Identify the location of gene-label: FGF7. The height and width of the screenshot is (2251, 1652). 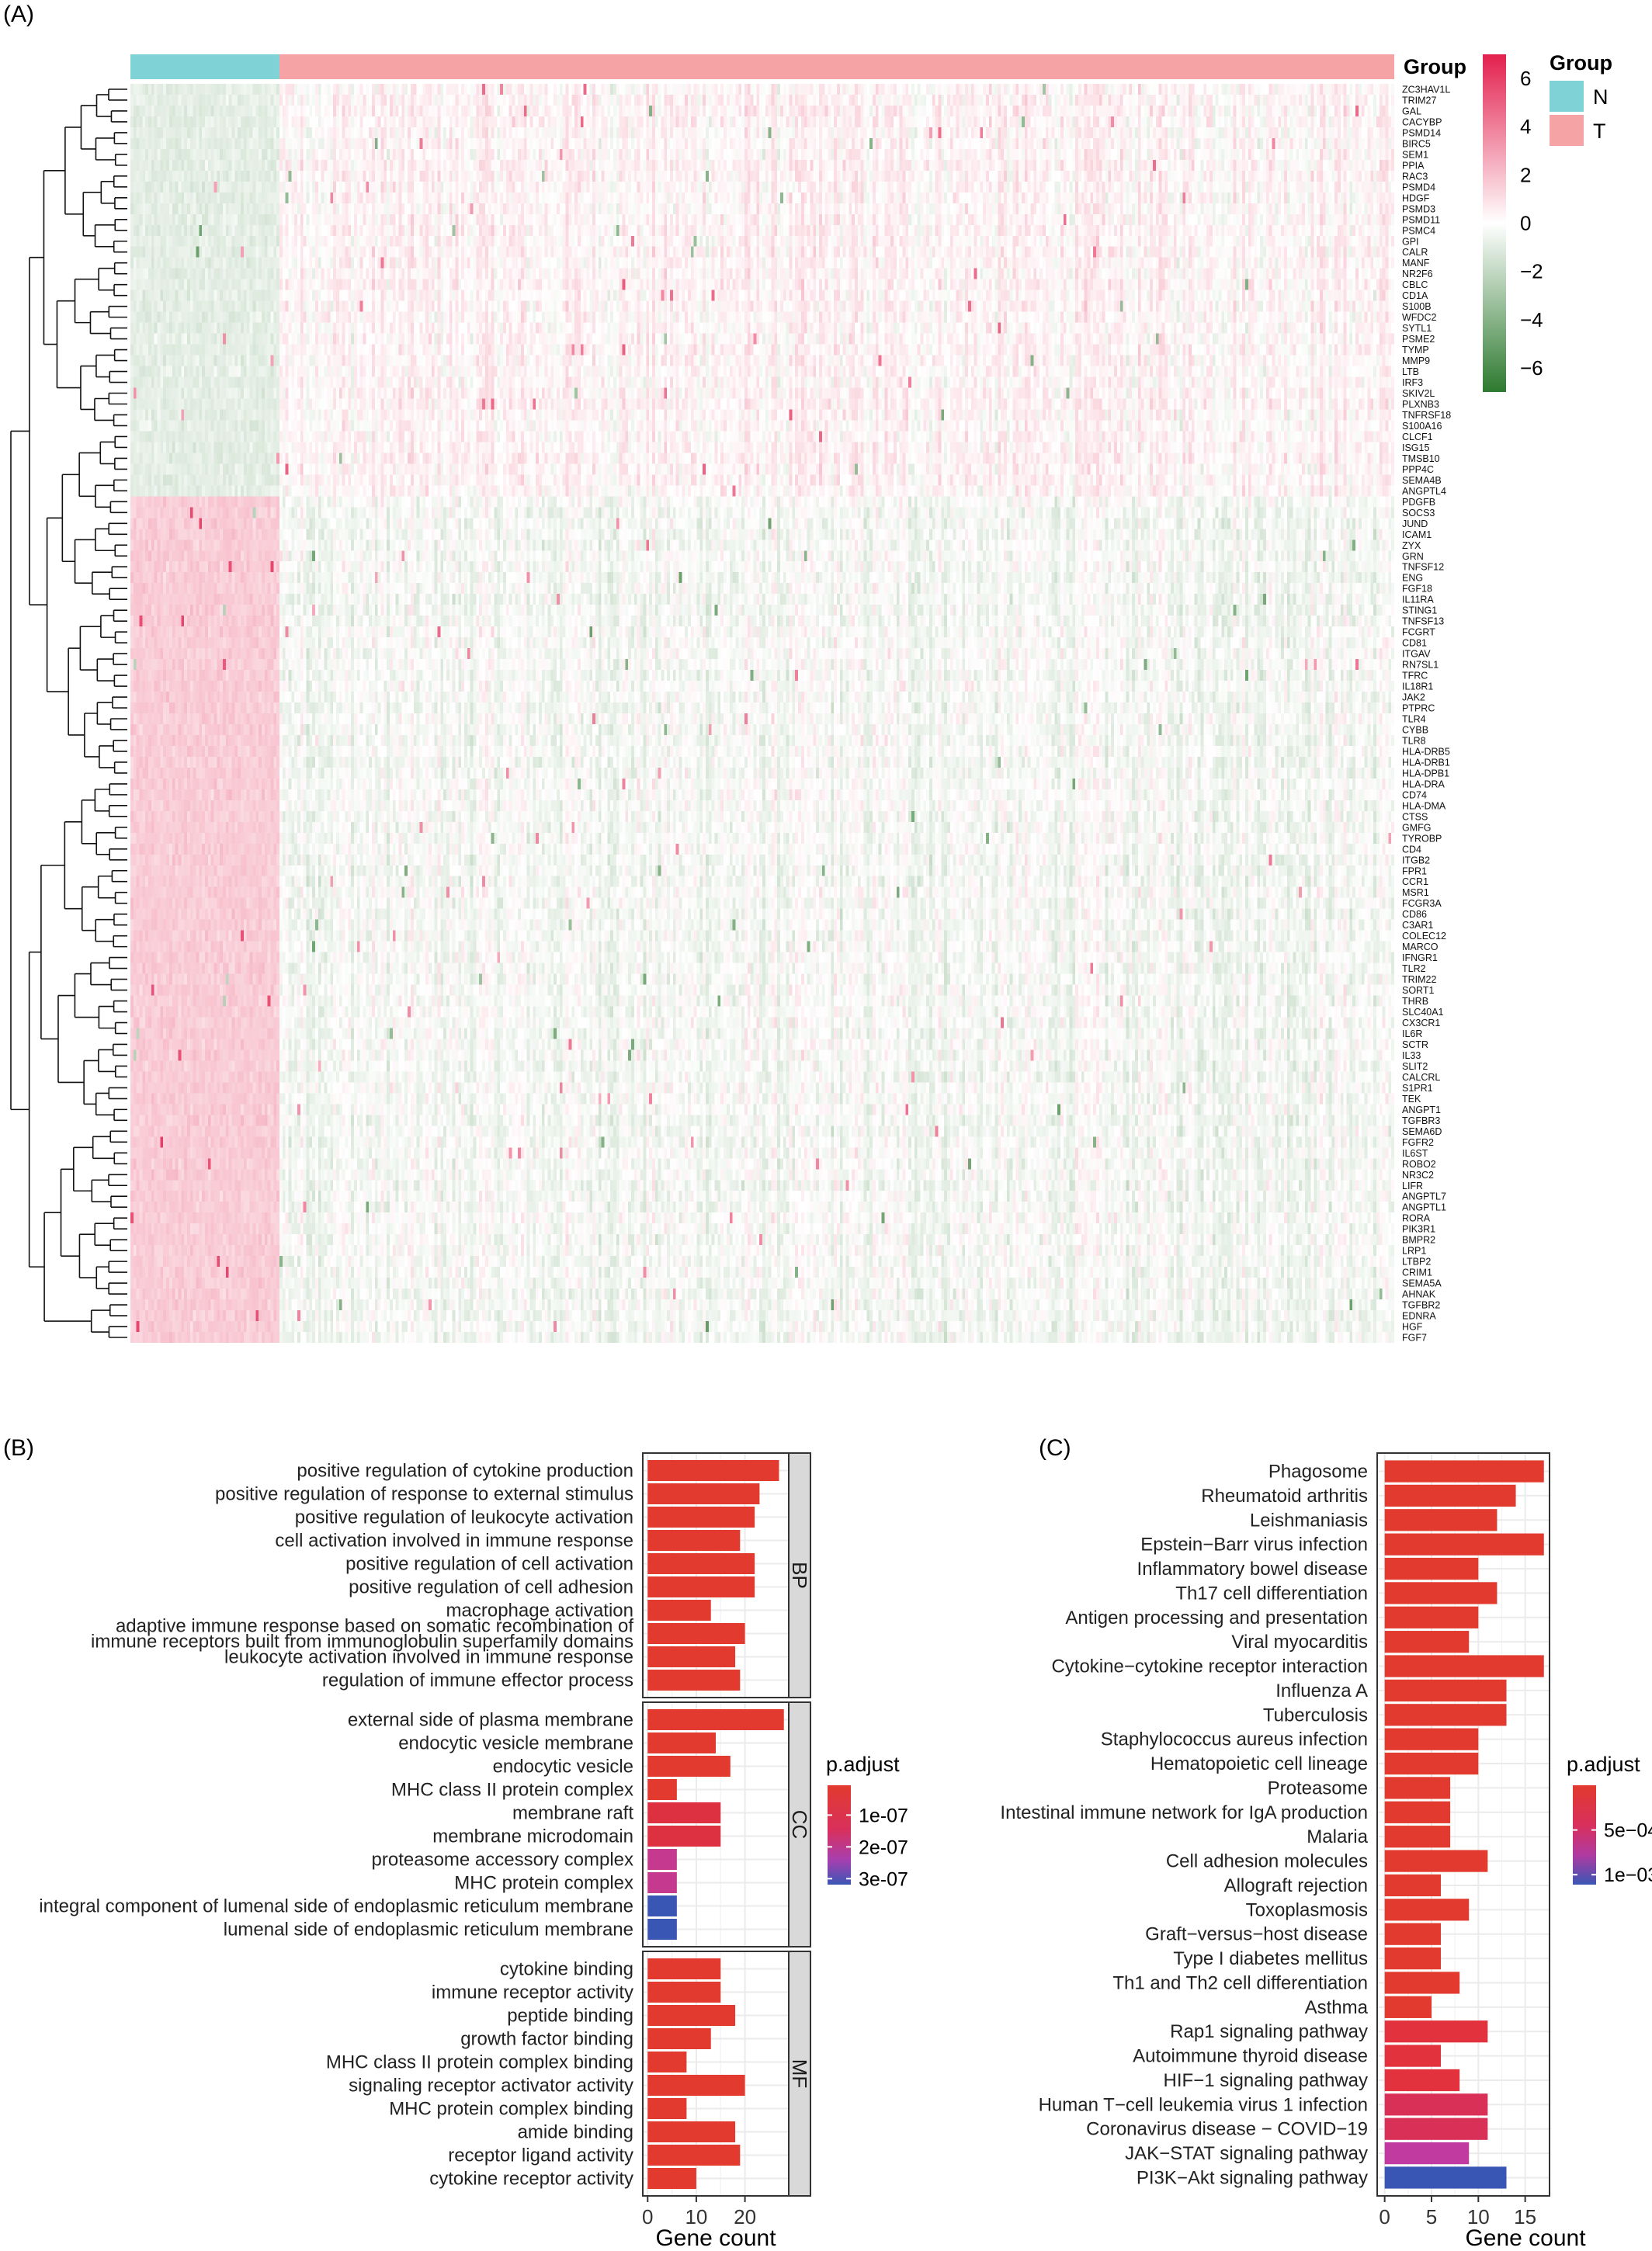
(1414, 1339).